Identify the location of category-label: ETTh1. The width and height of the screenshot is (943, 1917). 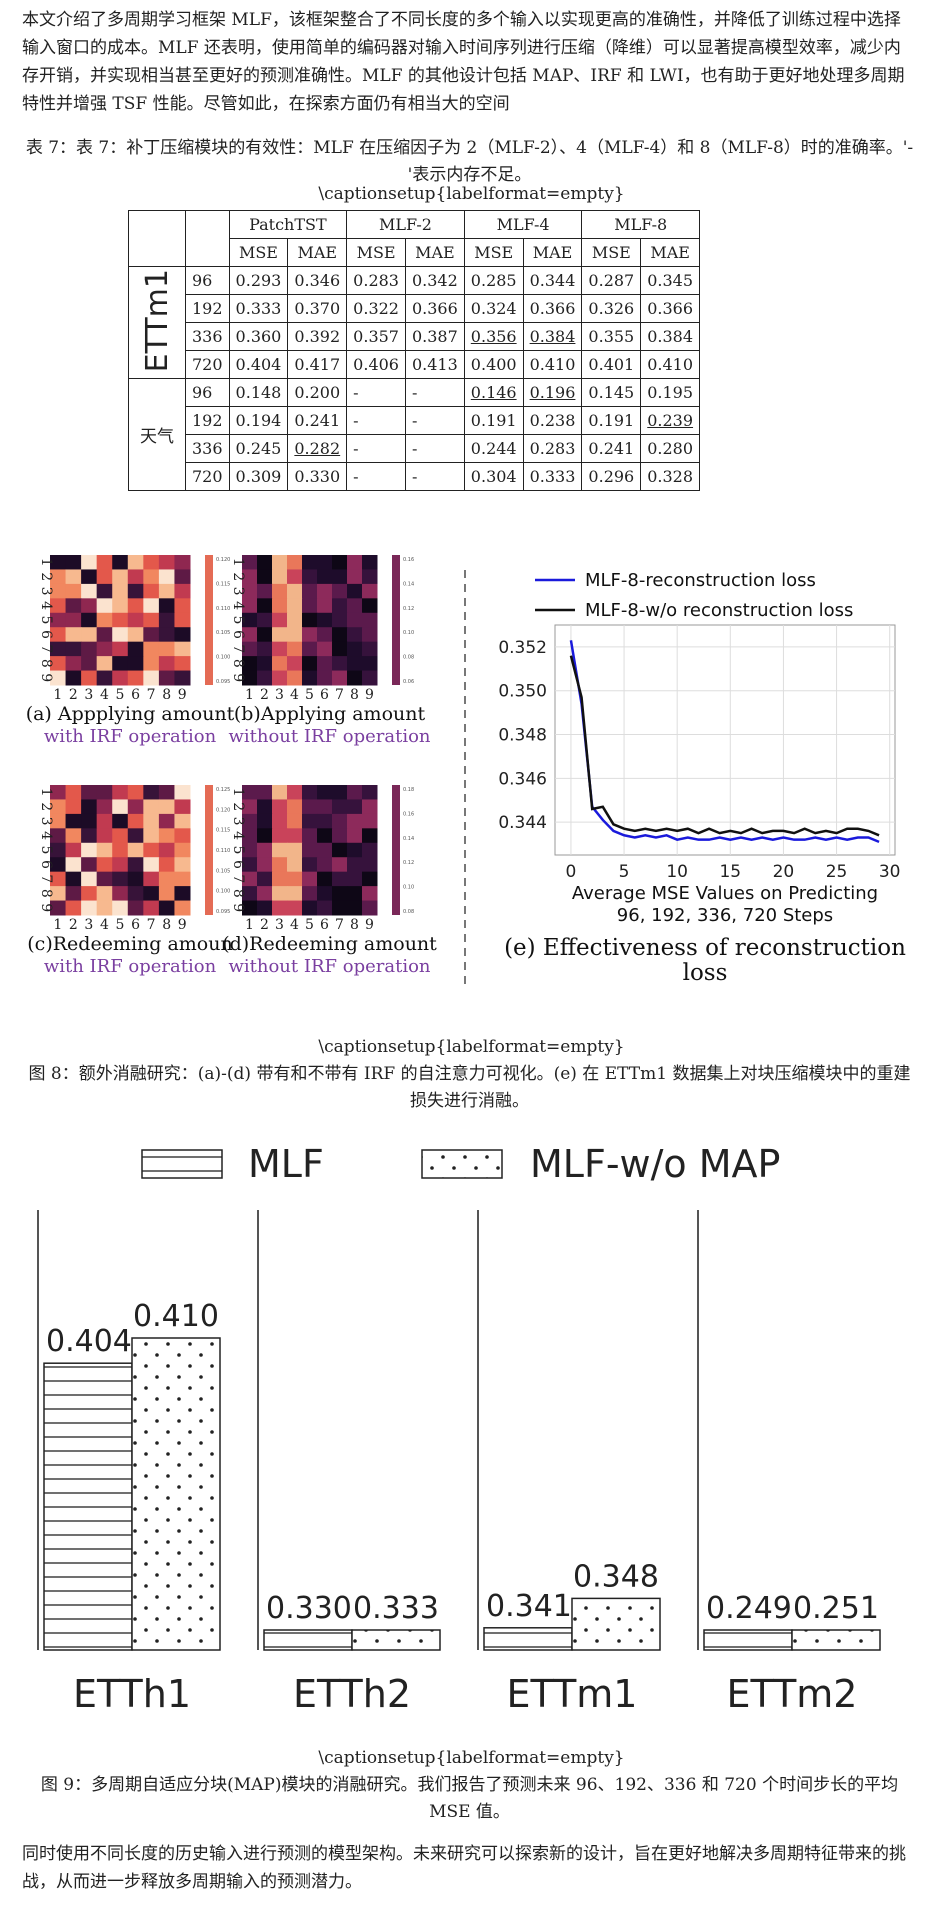
(132, 1694).